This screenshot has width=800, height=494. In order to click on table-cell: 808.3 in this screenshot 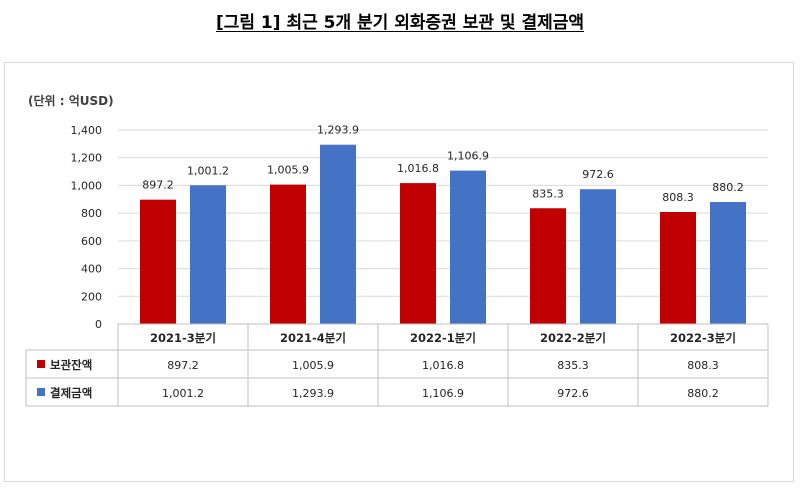, I will do `click(703, 365)`.